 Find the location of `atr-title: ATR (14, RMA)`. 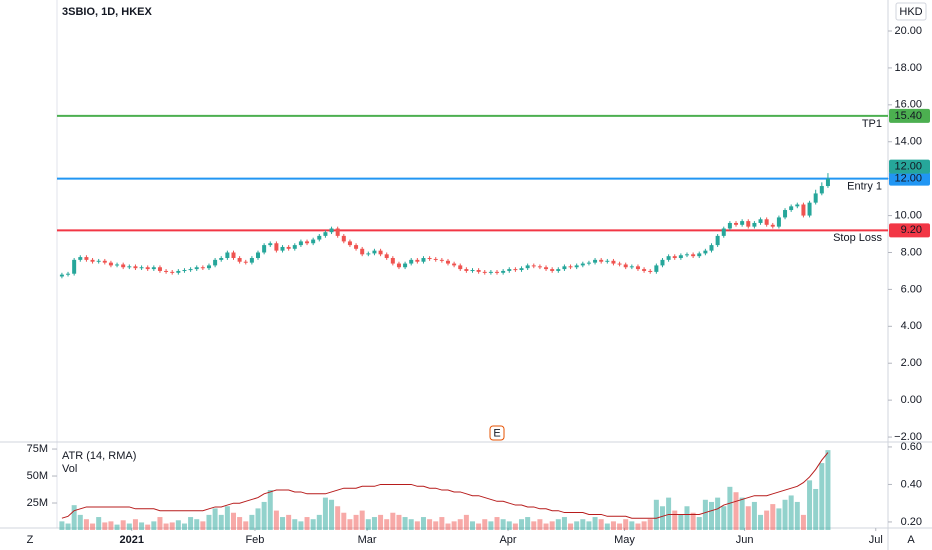

atr-title: ATR (14, RMA) is located at coordinates (99, 456).